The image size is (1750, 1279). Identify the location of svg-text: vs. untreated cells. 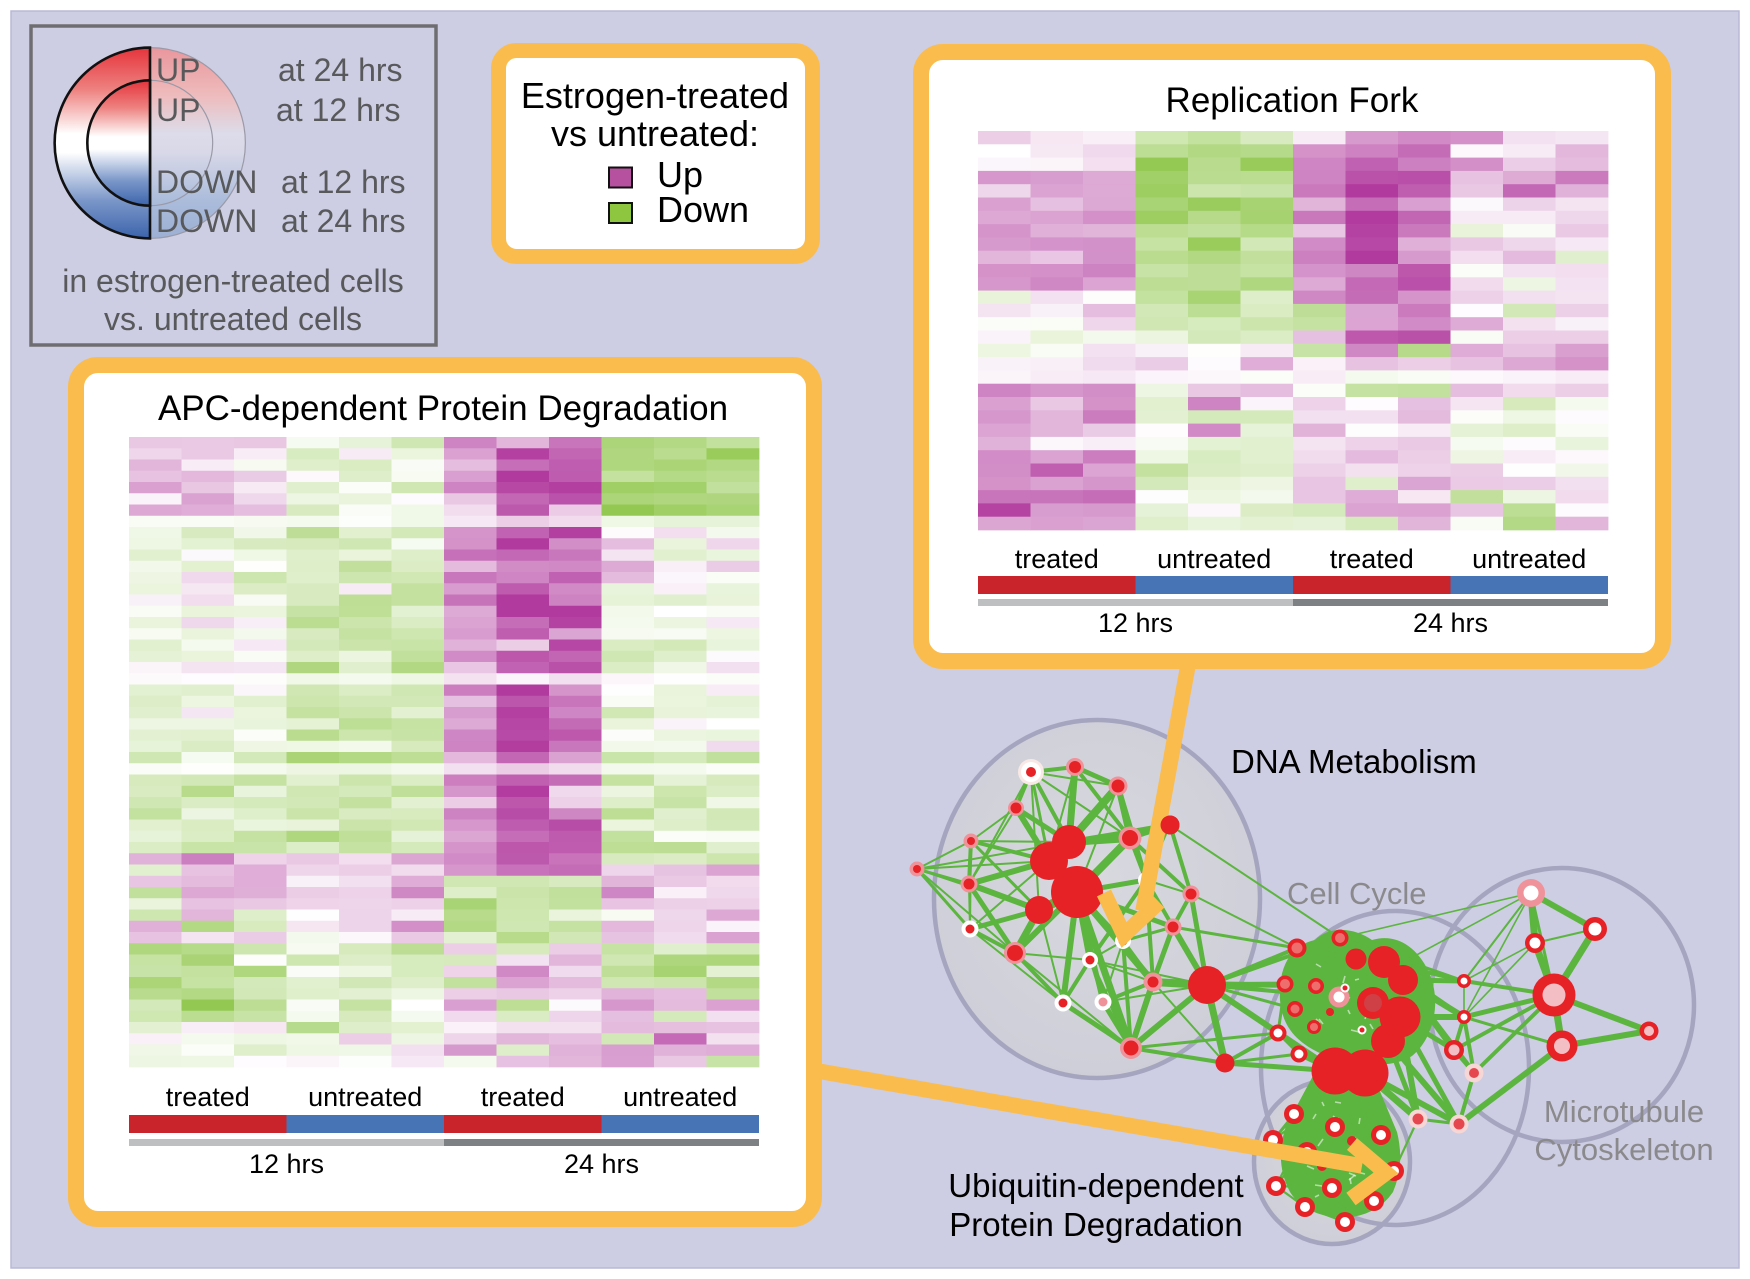
(233, 319).